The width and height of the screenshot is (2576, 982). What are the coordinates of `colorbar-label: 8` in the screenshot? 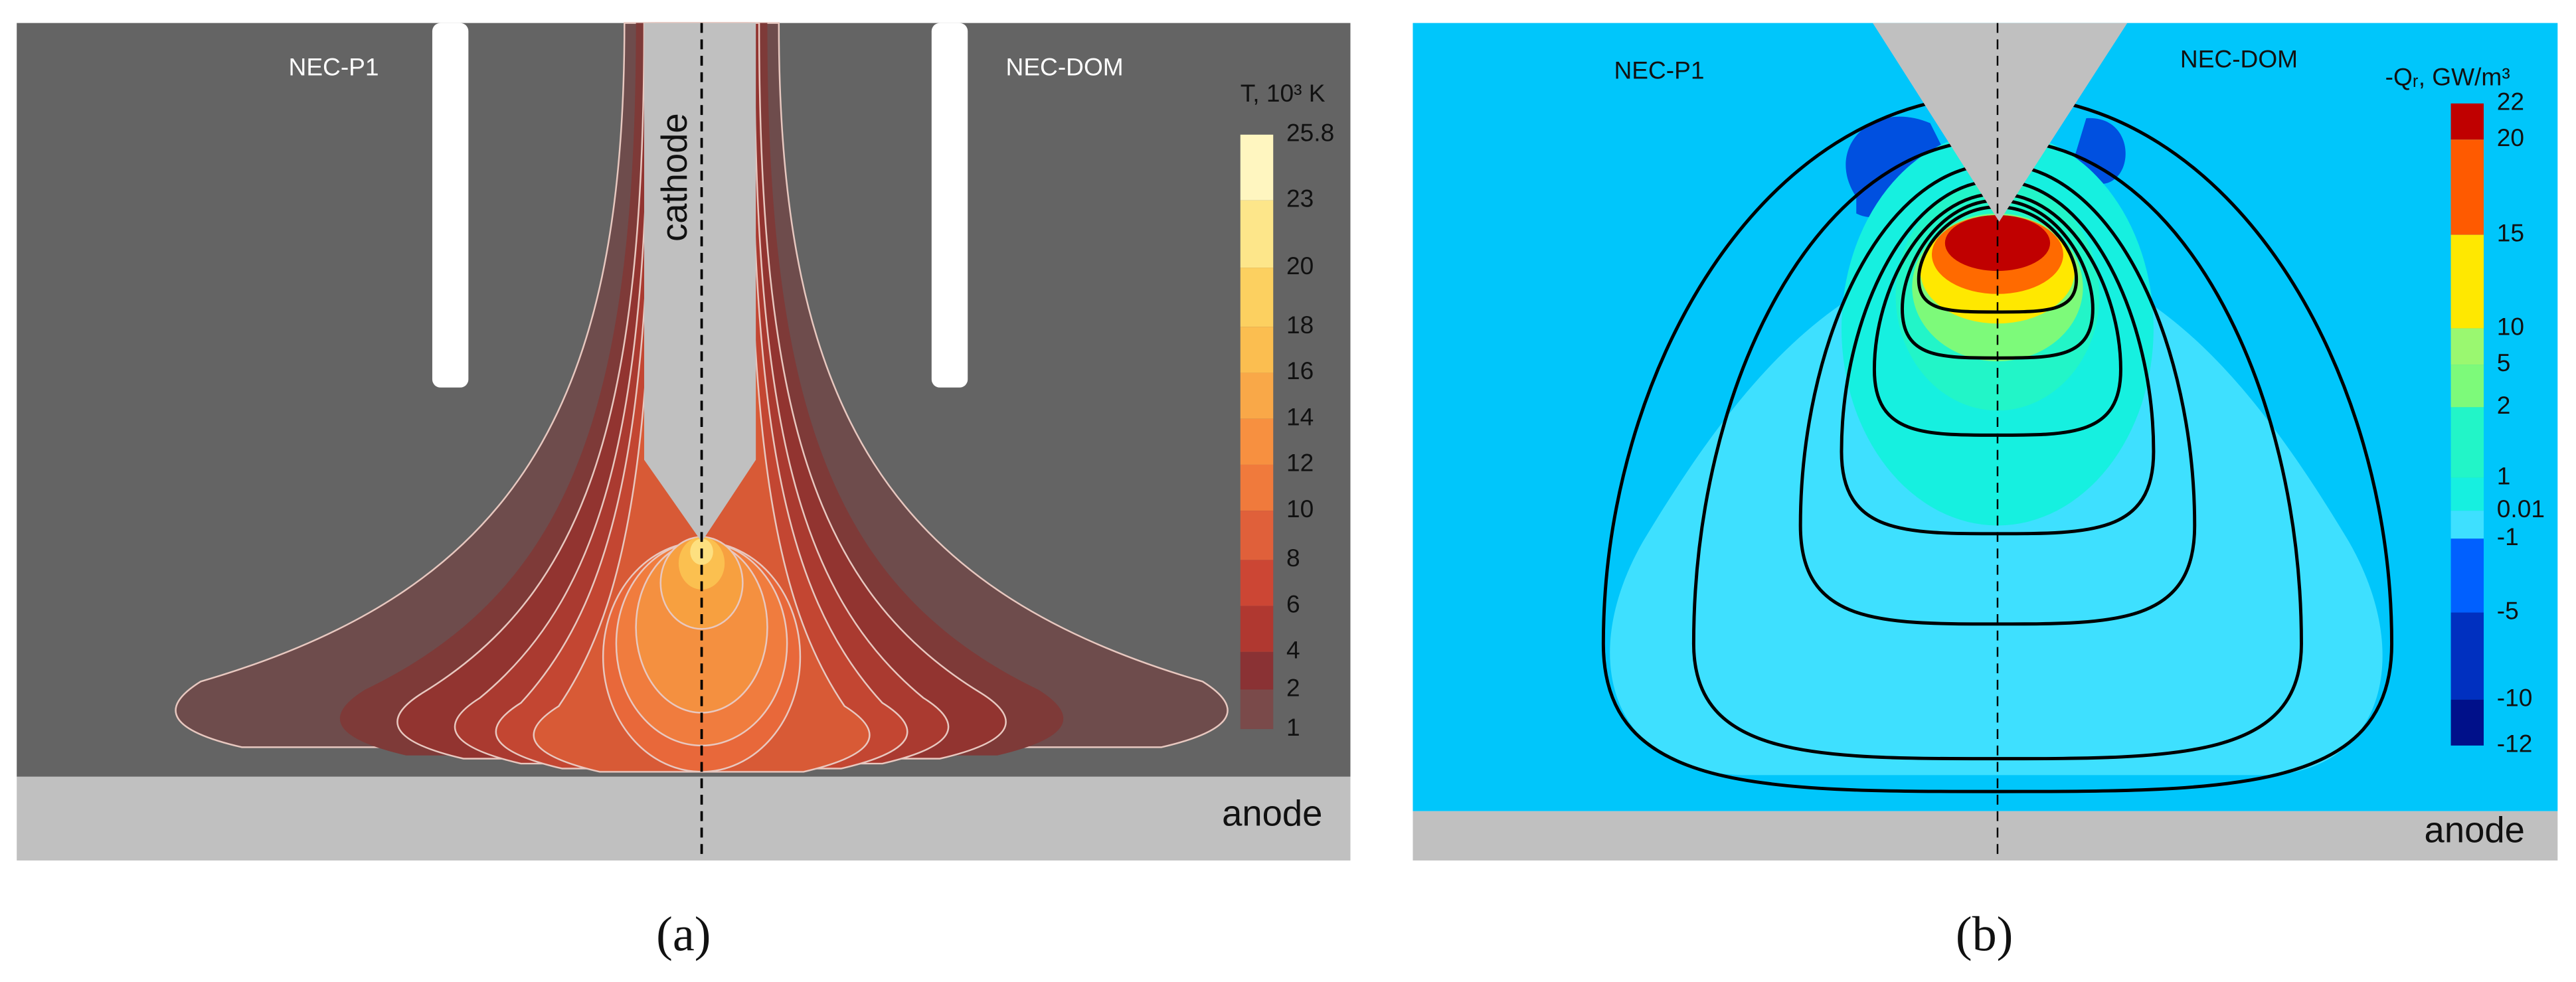 It's located at (1293, 558).